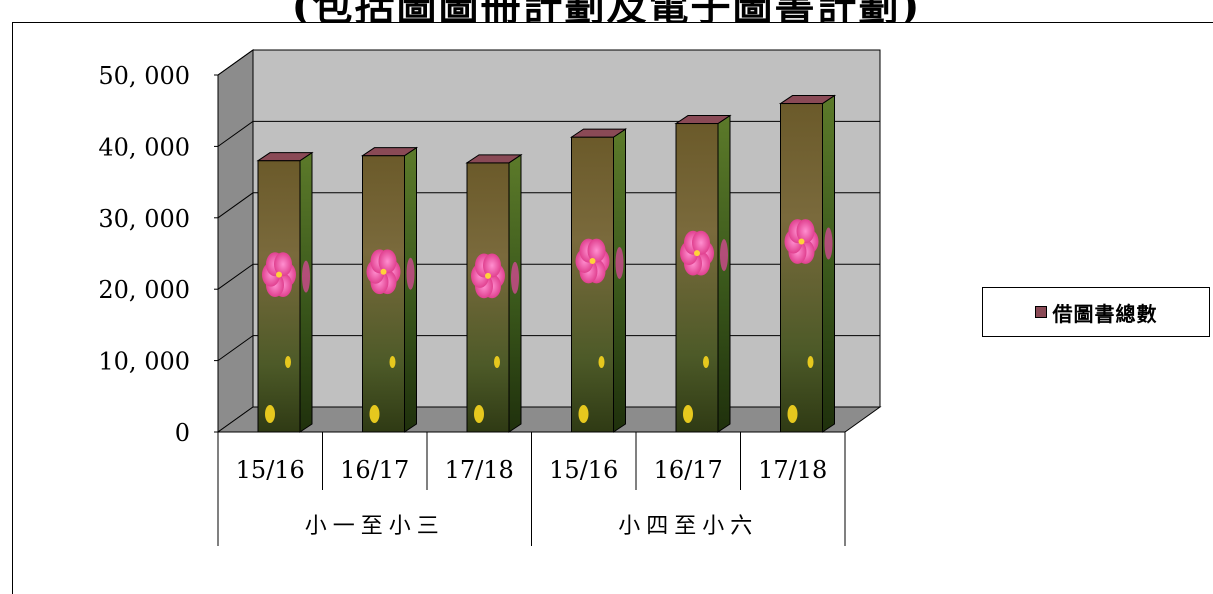 The image size is (1213, 594). Describe the element at coordinates (688, 526) in the screenshot. I see `group-label: 小四至小六` at that location.